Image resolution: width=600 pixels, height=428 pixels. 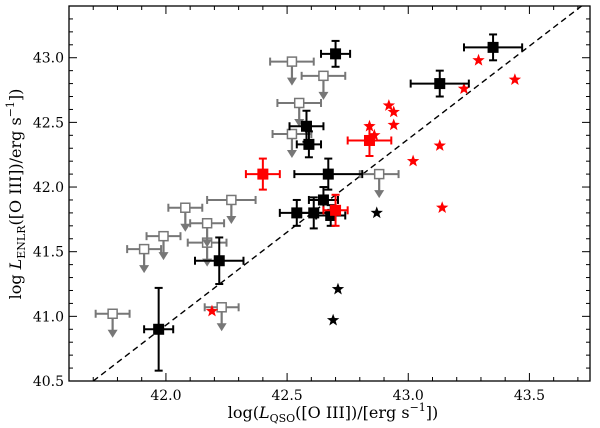 What do you see at coordinates (352, 412) in the screenshot?
I see `x-title-mid: ([O III])/[erg s` at bounding box center [352, 412].